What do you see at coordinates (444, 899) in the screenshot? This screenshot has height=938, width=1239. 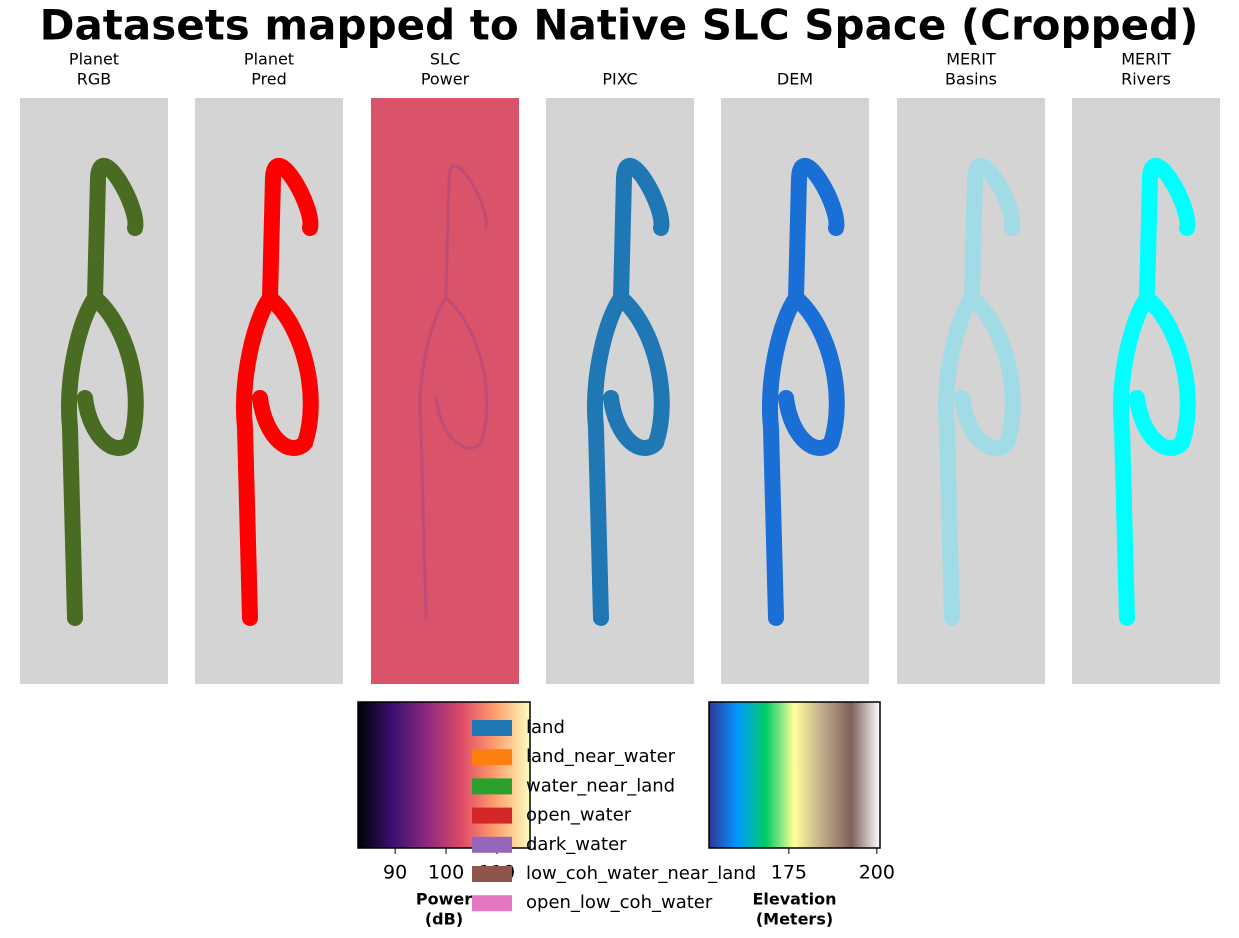 I see `colorbar-label: Power` at bounding box center [444, 899].